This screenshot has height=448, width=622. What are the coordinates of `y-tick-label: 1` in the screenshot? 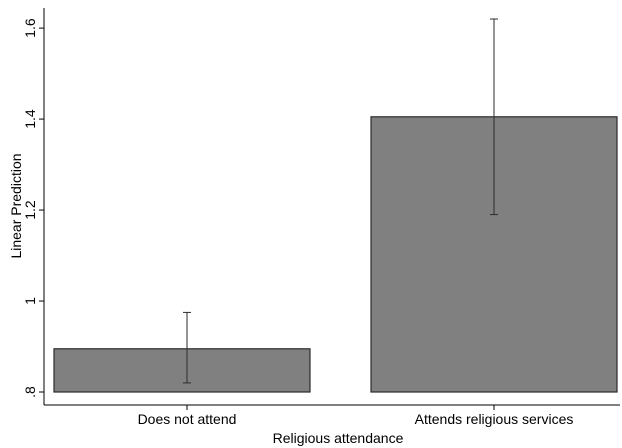 It's located at (30, 301).